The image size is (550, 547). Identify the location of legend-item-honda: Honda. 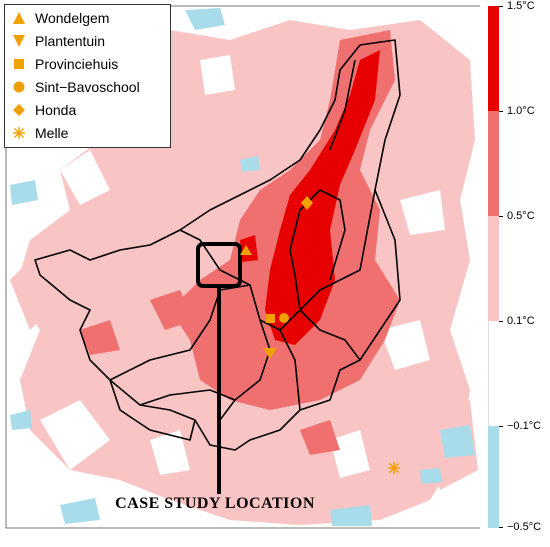
(43, 110).